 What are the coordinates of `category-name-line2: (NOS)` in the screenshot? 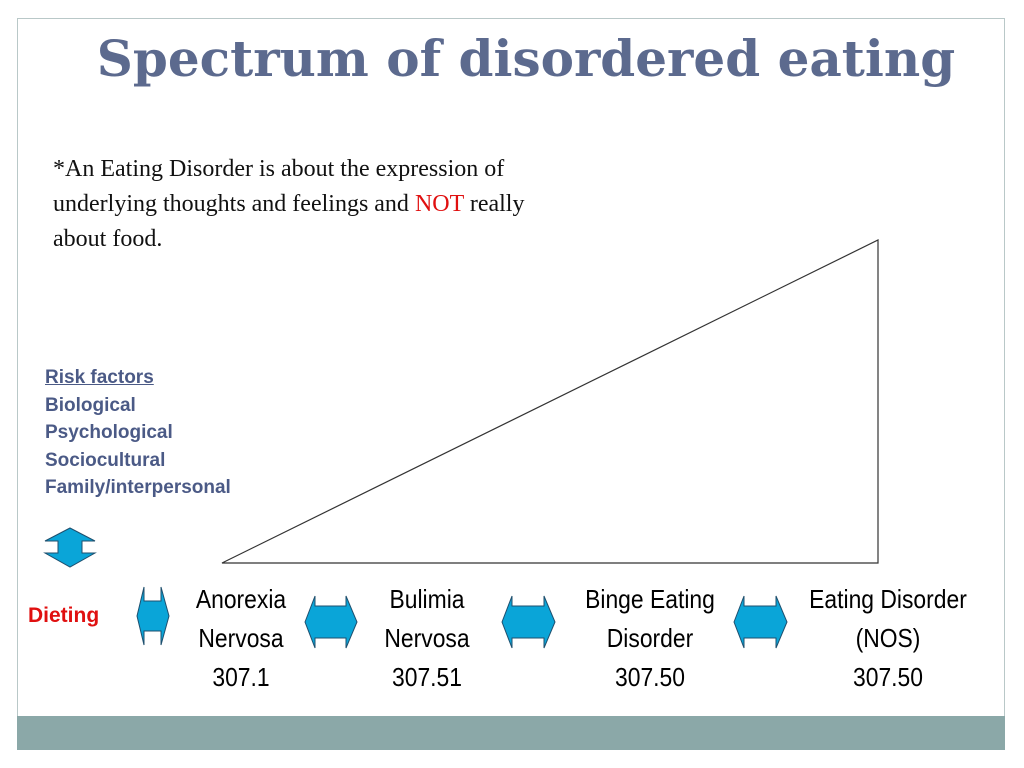 It's located at (888, 638).